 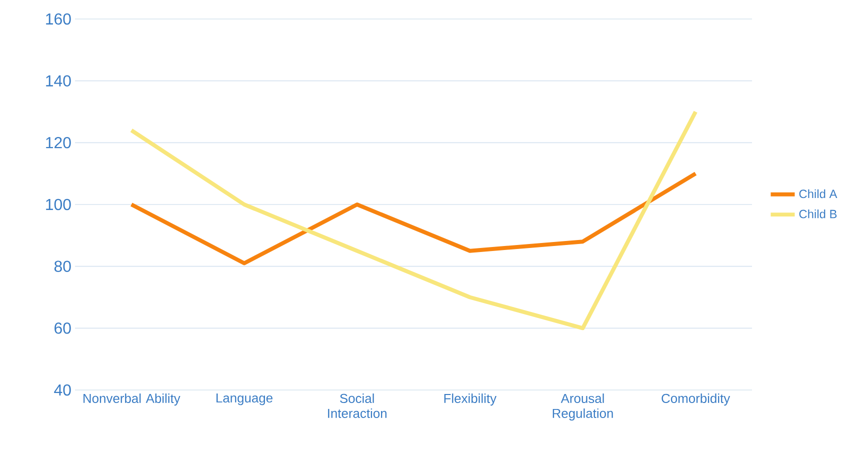 What do you see at coordinates (62, 266) in the screenshot?
I see `y-tick-label: 80` at bounding box center [62, 266].